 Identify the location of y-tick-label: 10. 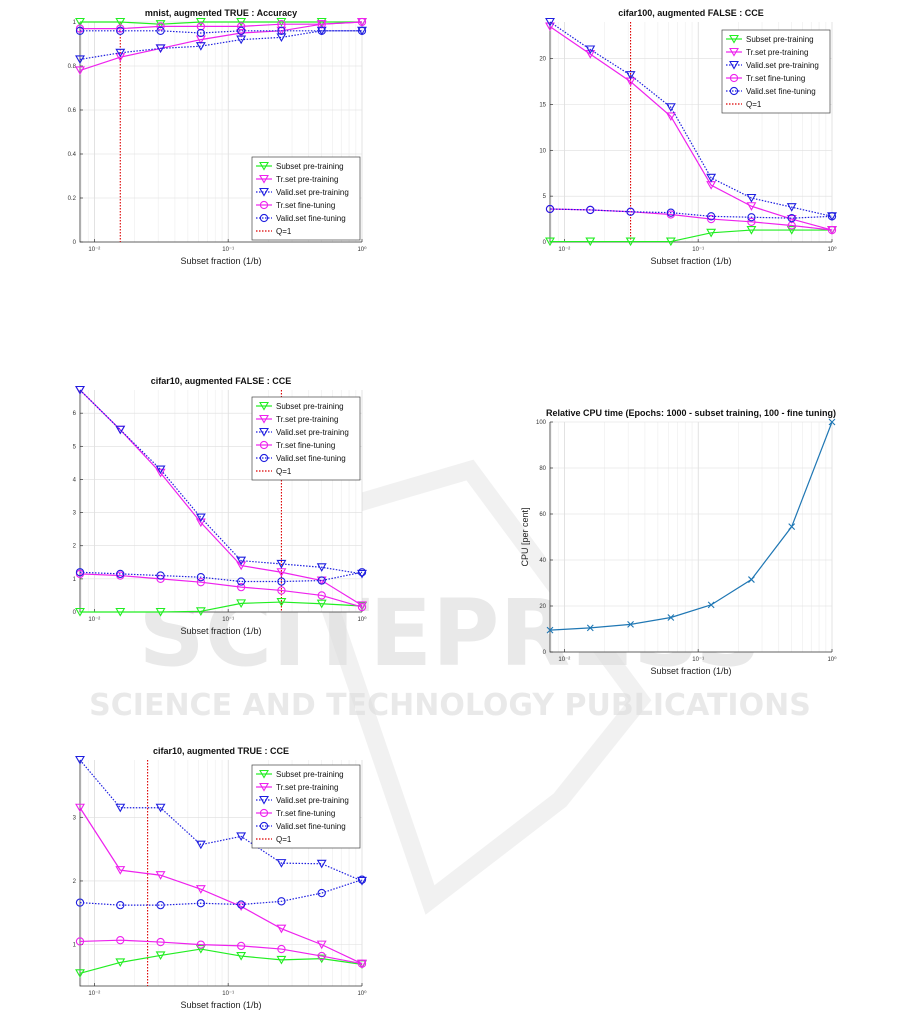
(542, 151).